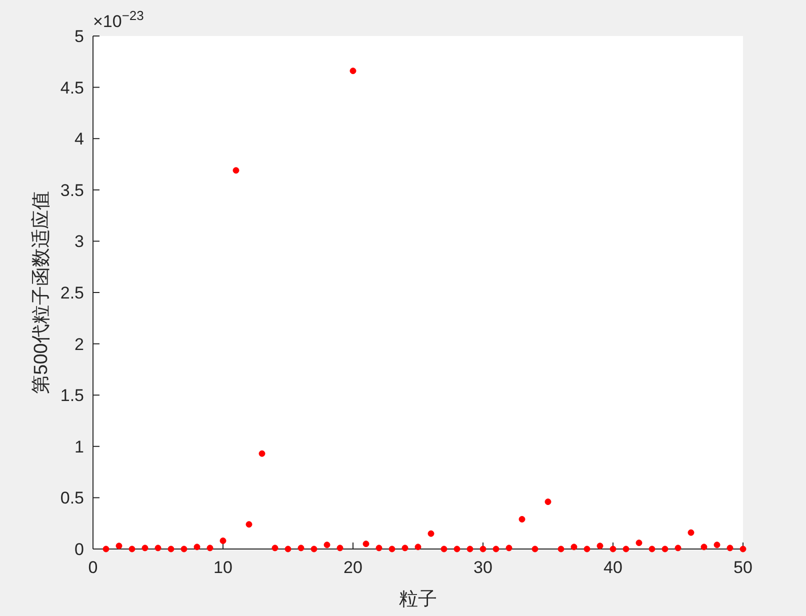 The width and height of the screenshot is (806, 616). Describe the element at coordinates (79, 344) in the screenshot. I see `ytick: 2` at that location.